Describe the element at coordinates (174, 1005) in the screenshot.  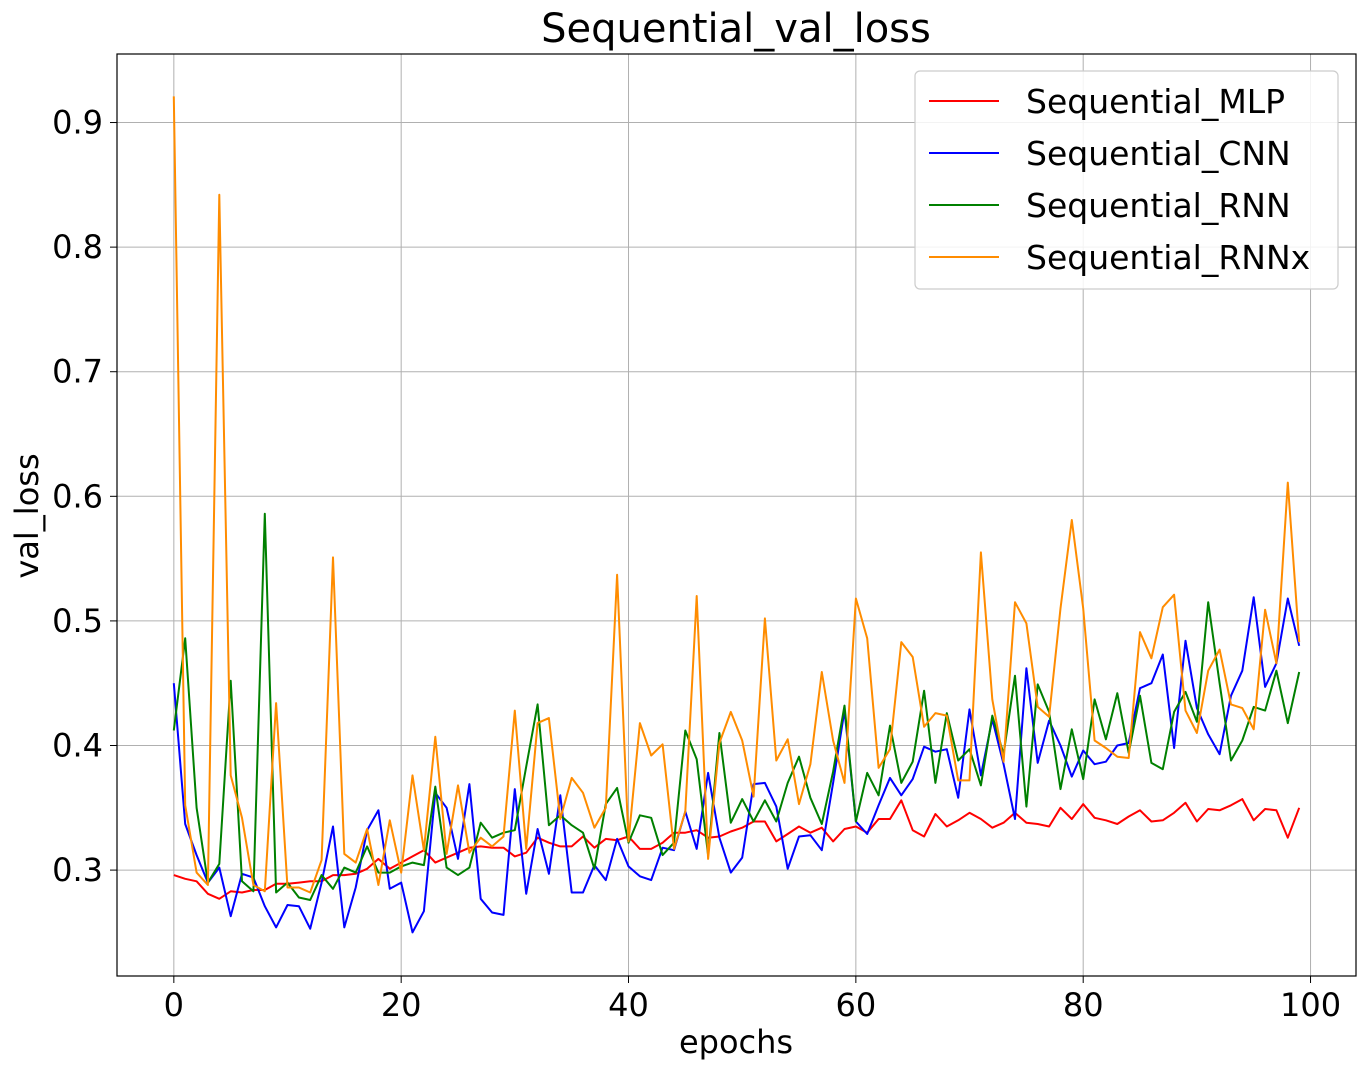
I see `x-tick-label: 0` at that location.